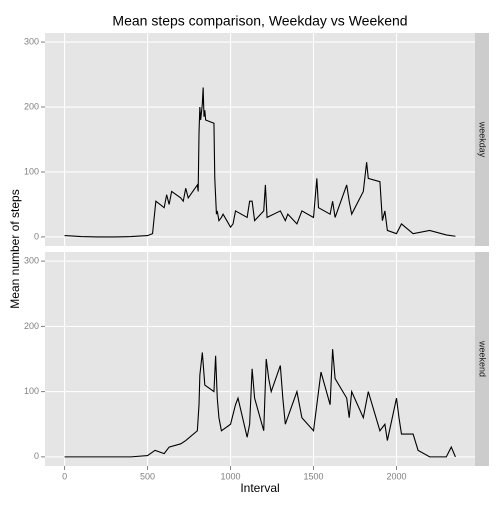  What do you see at coordinates (64, 476) in the screenshot?
I see `x-tick-label: 0` at bounding box center [64, 476].